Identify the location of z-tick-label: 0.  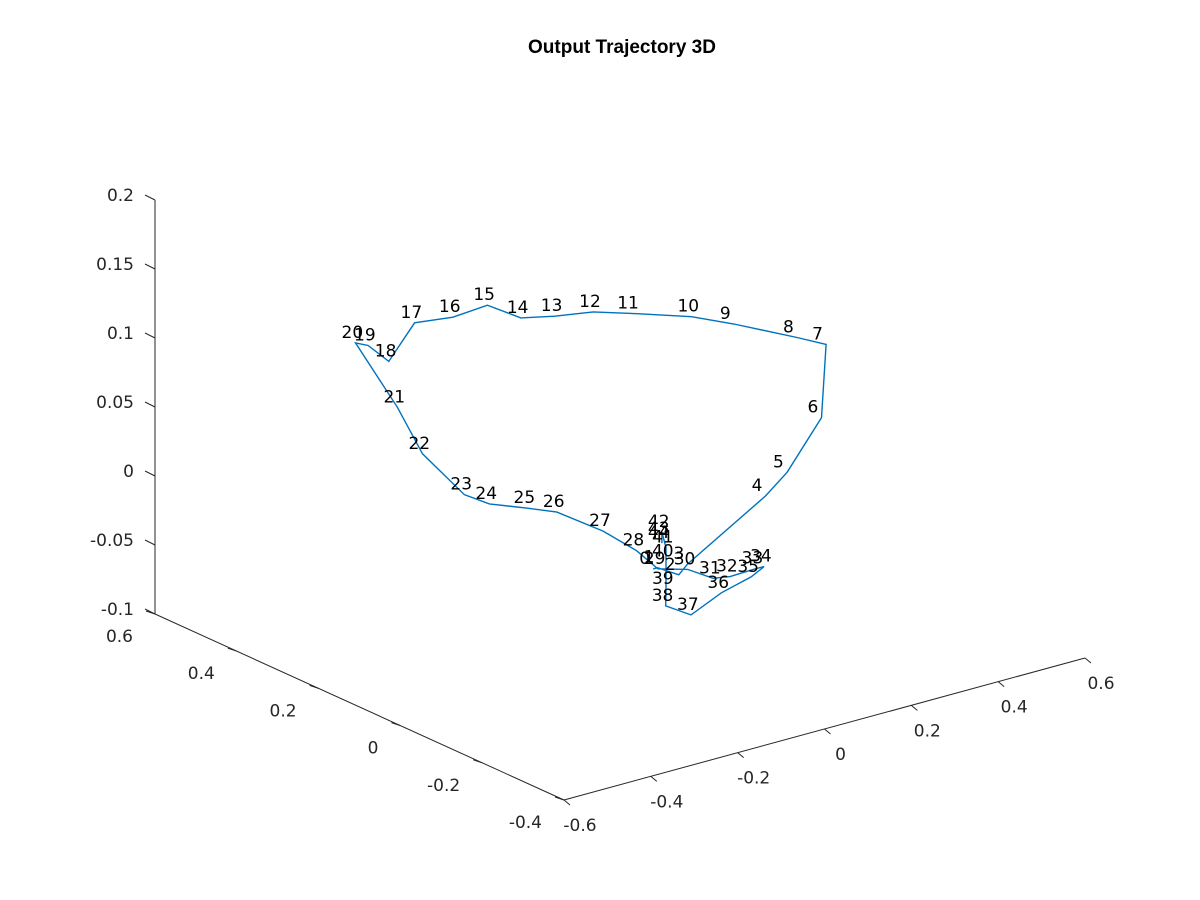
(128, 472).